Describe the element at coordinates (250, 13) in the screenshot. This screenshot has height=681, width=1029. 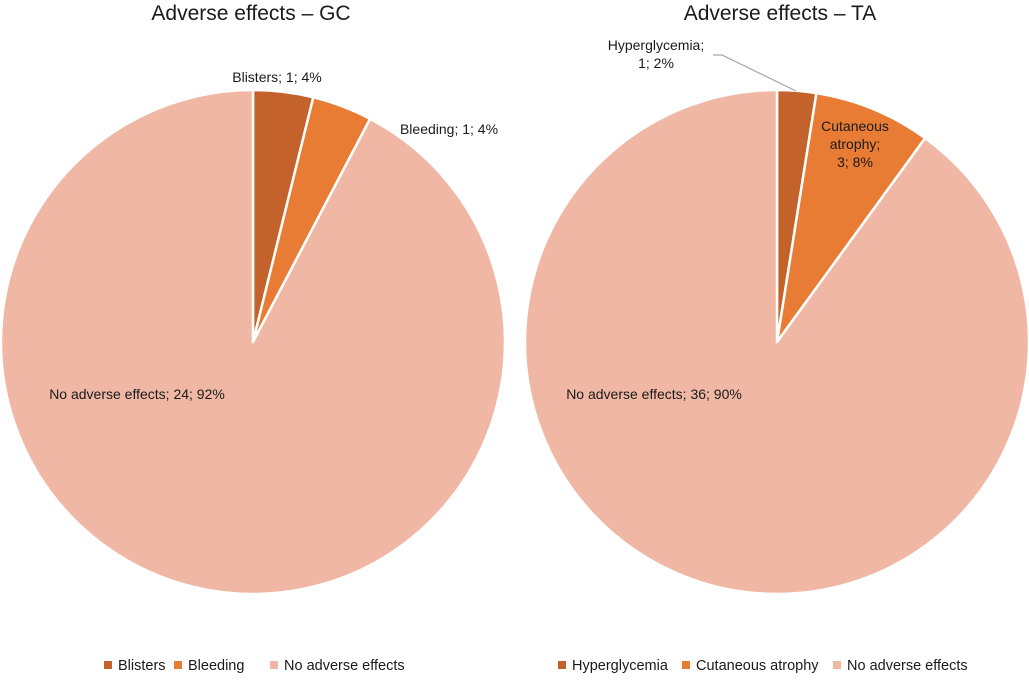
I see `chart-title: Adverse effects – GC` at that location.